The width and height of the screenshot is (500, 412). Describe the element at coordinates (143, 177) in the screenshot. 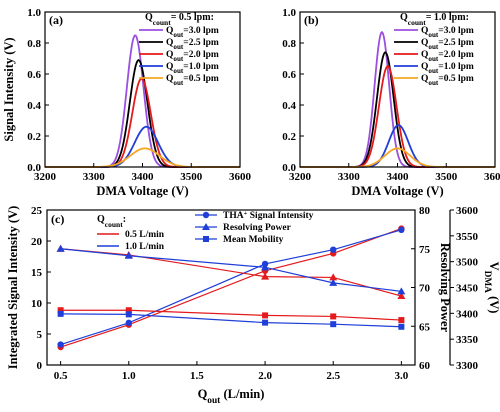

I see `x-tick-label: 3400` at that location.